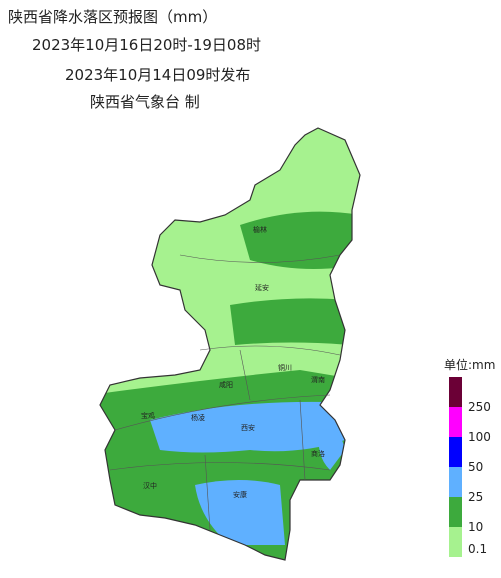 The image size is (501, 578). What do you see at coordinates (479, 437) in the screenshot?
I see `legend-label: 100` at bounding box center [479, 437].